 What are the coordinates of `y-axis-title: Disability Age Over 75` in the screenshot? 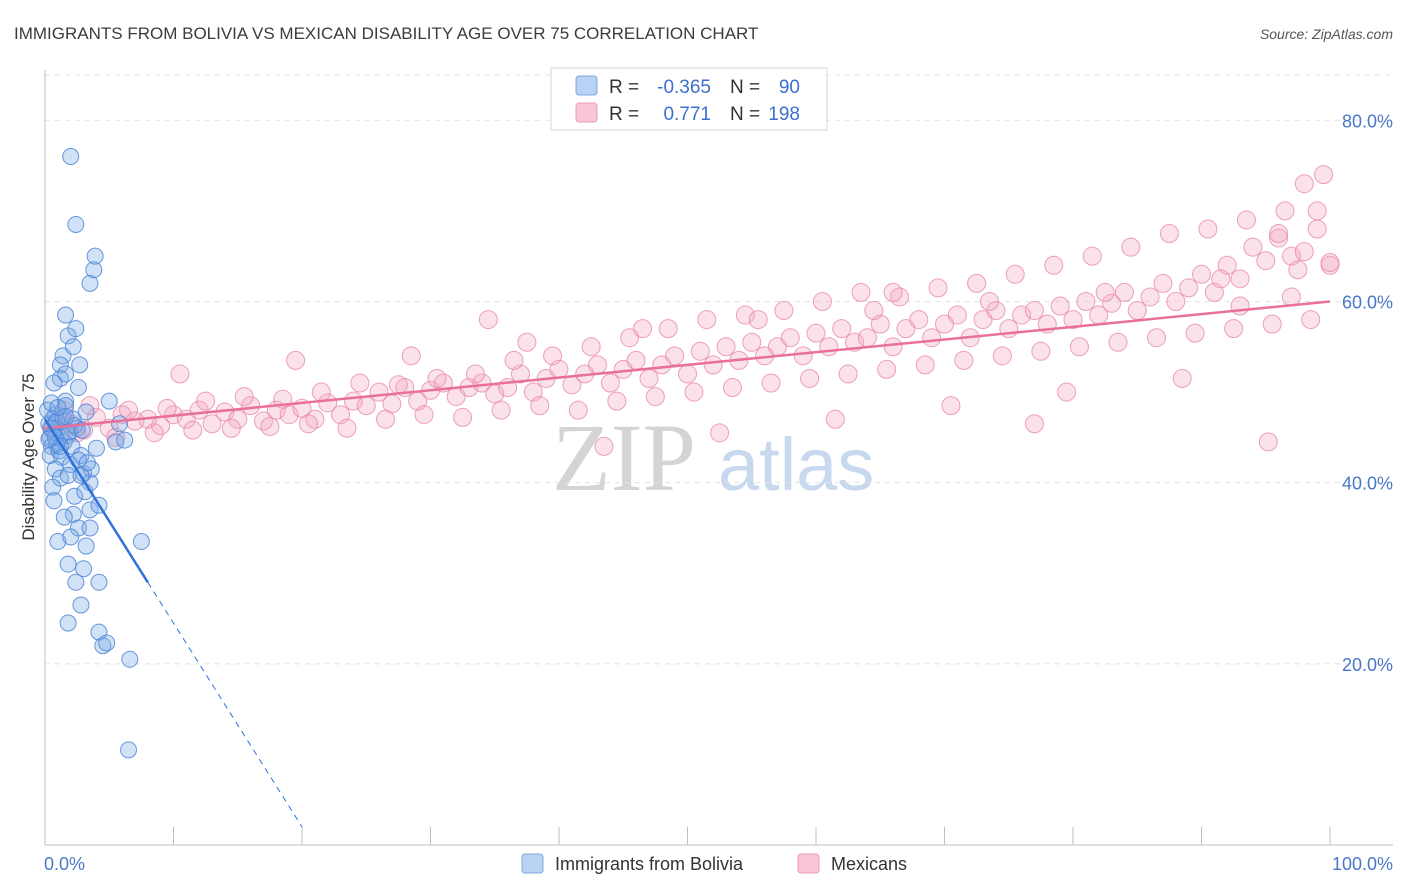 It's located at (28, 456).